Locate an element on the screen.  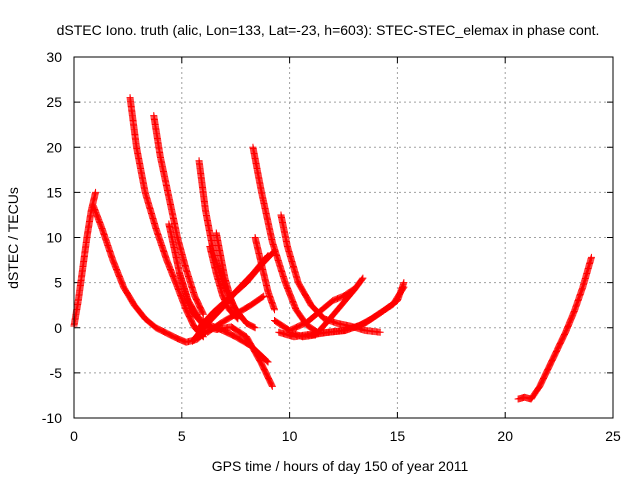
y-tick-label: 30 is located at coordinates (54, 57).